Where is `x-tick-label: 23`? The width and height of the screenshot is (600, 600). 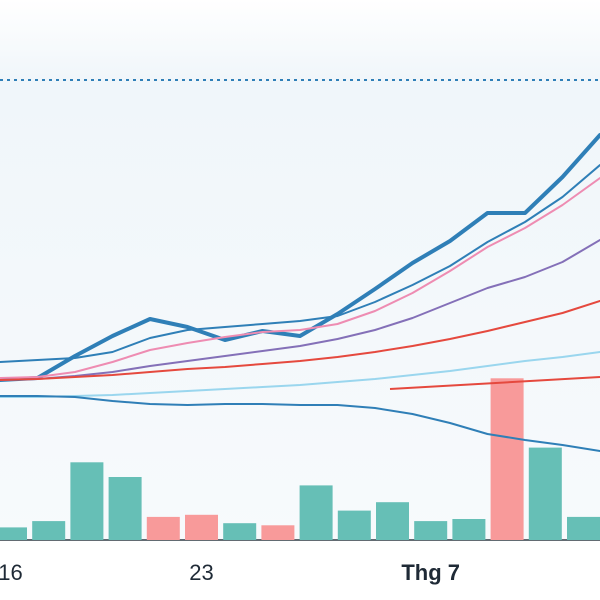 x-tick-label: 23 is located at coordinates (201, 572).